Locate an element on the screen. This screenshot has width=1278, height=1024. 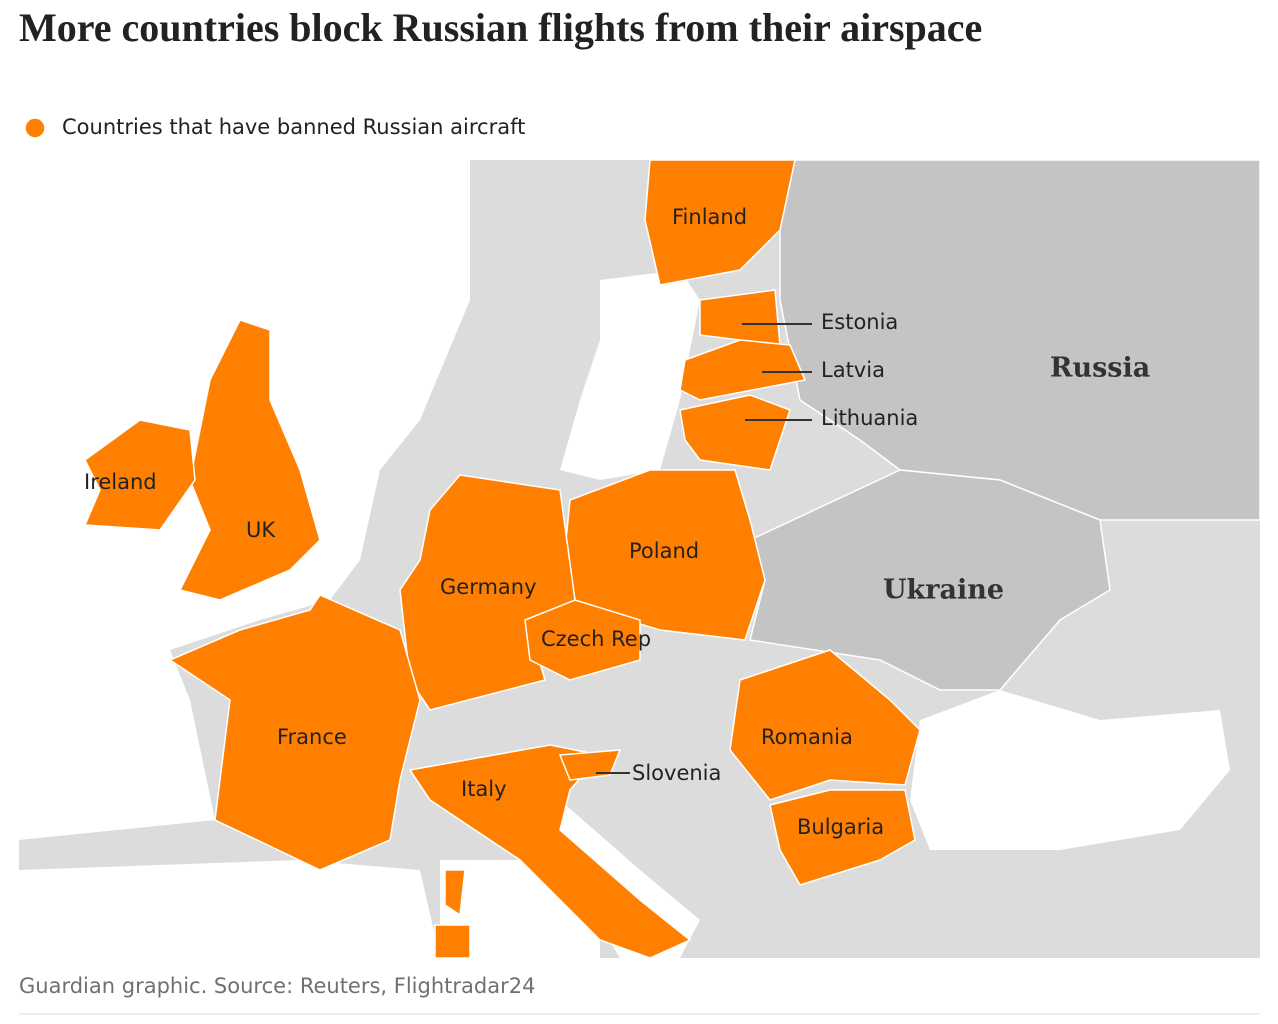
country-label: Russia is located at coordinates (1100, 368).